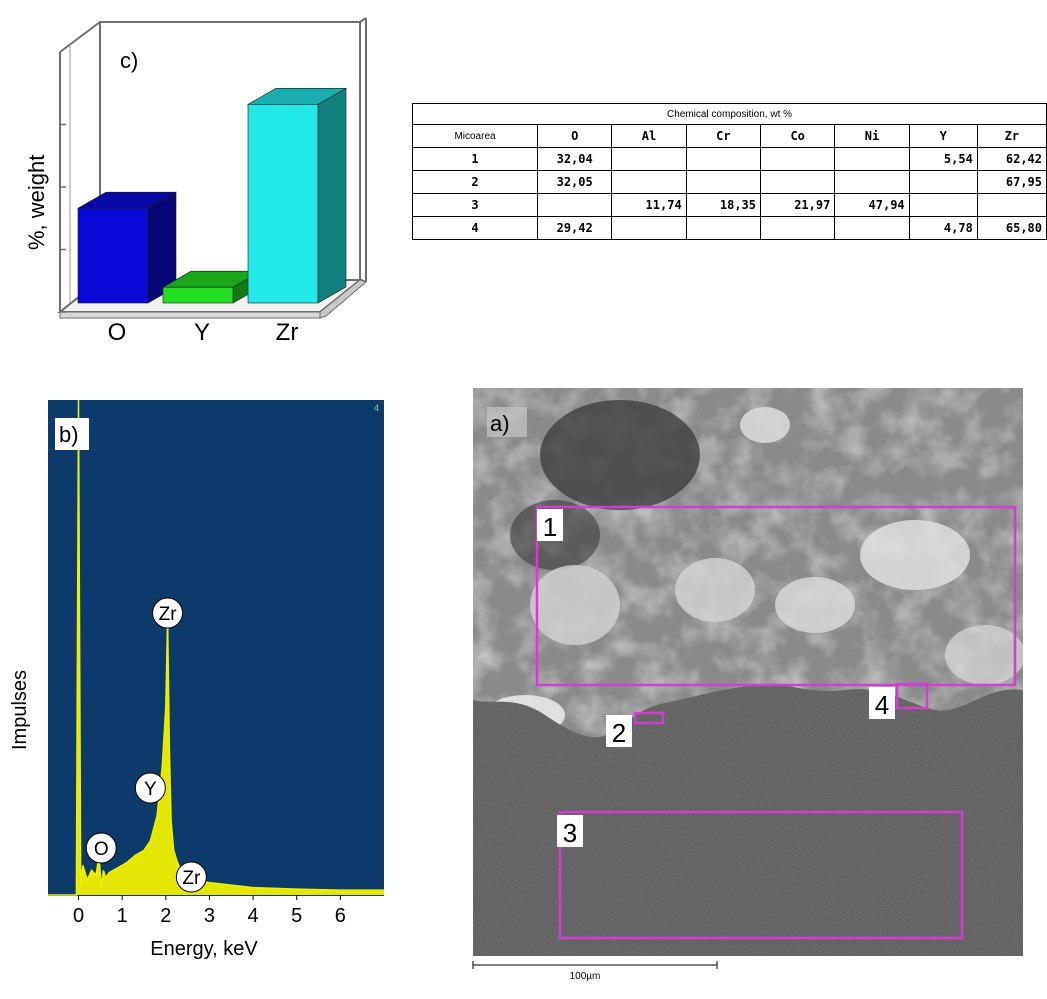 The height and width of the screenshot is (999, 1047). Describe the element at coordinates (1011, 182) in the screenshot. I see `table-cell: 67,95` at that location.